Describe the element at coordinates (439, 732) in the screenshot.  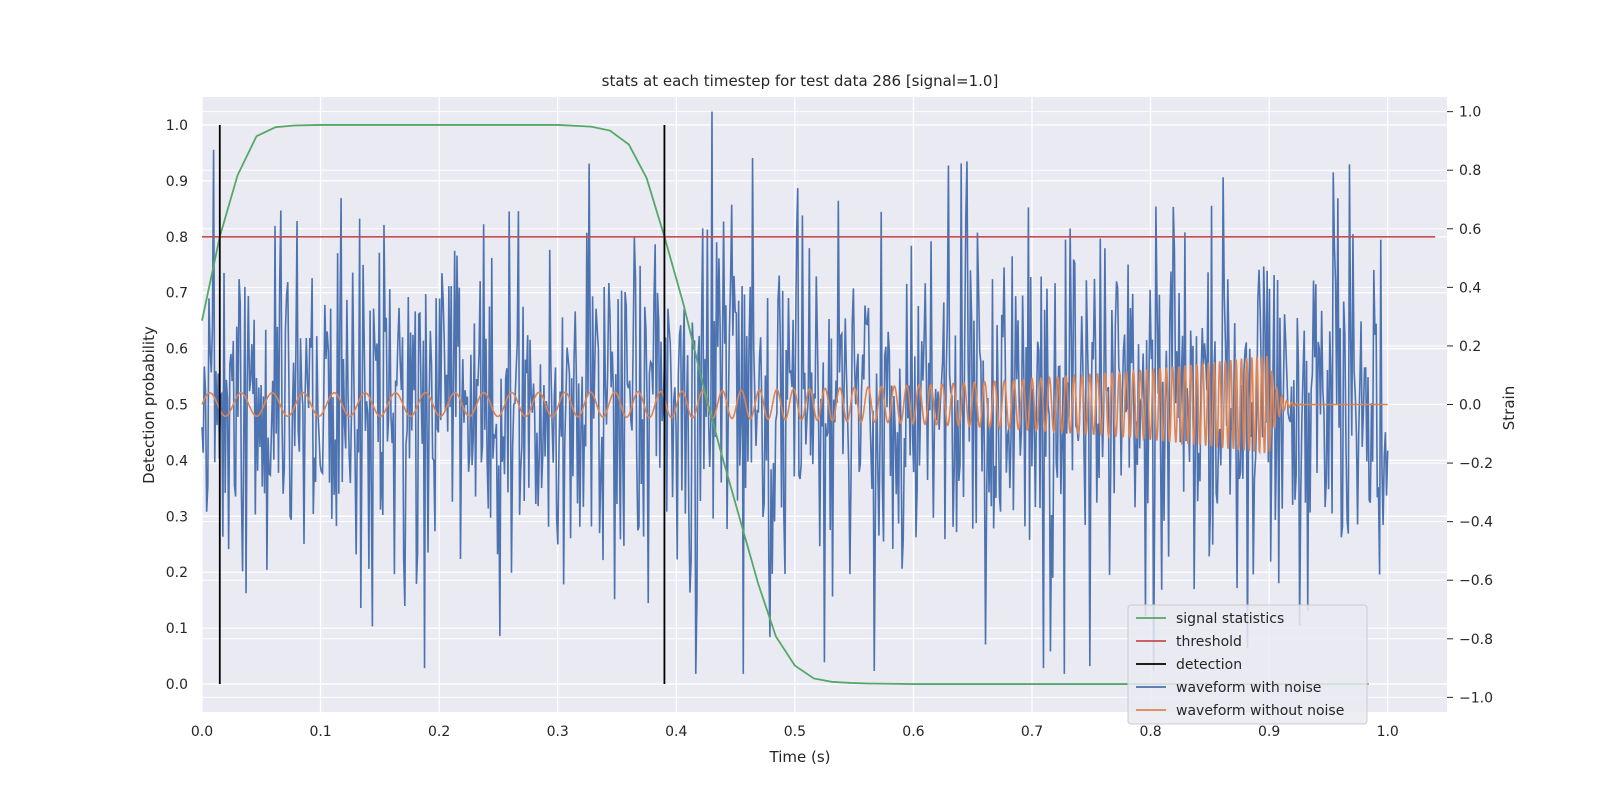
I see `x-tick-label: 0.2` at that location.